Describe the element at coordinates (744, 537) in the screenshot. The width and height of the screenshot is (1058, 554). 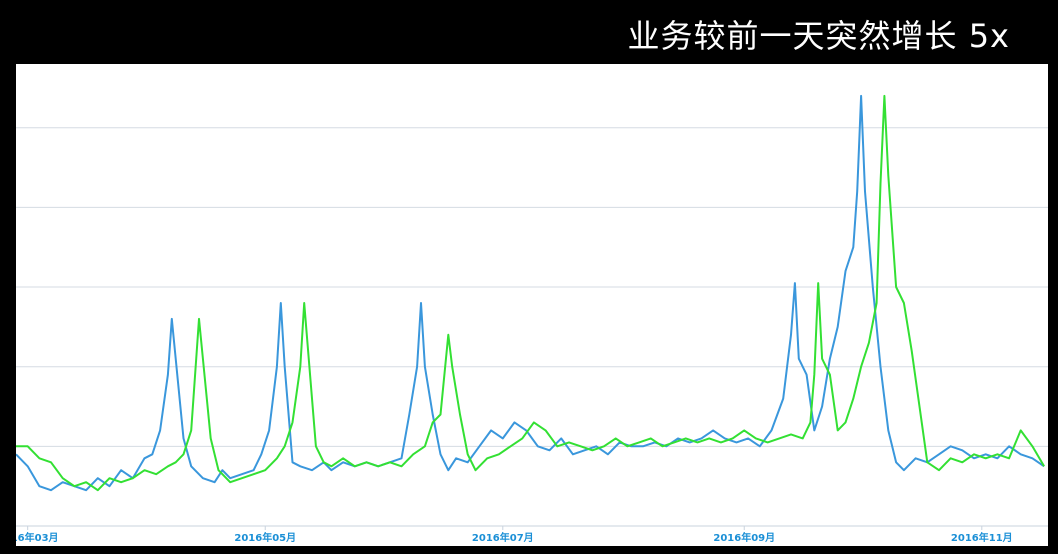
I see `x-tick-label: 2016年09月` at that location.